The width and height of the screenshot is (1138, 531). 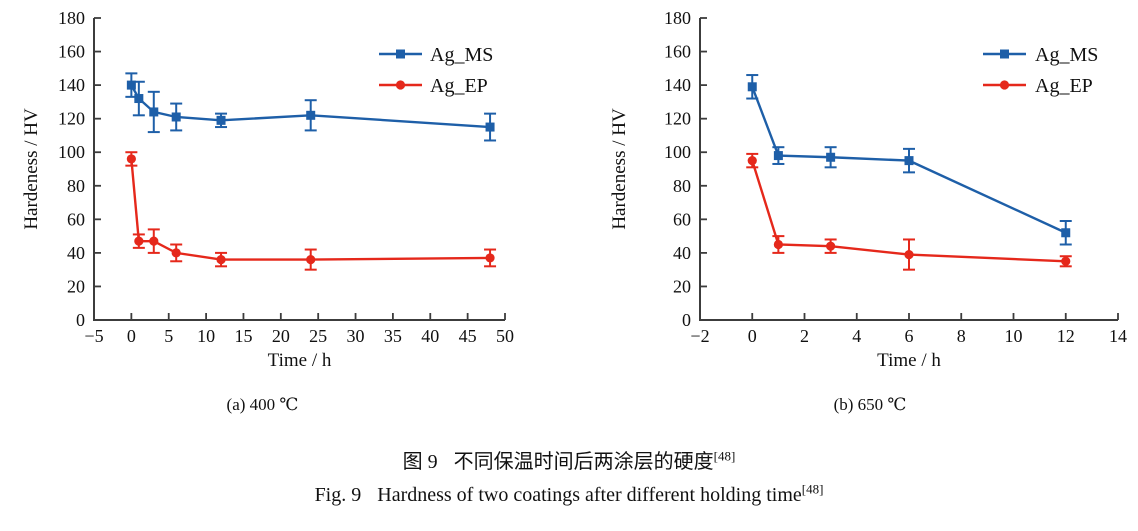 I want to click on x-tick-label: 4, so click(x=856, y=336).